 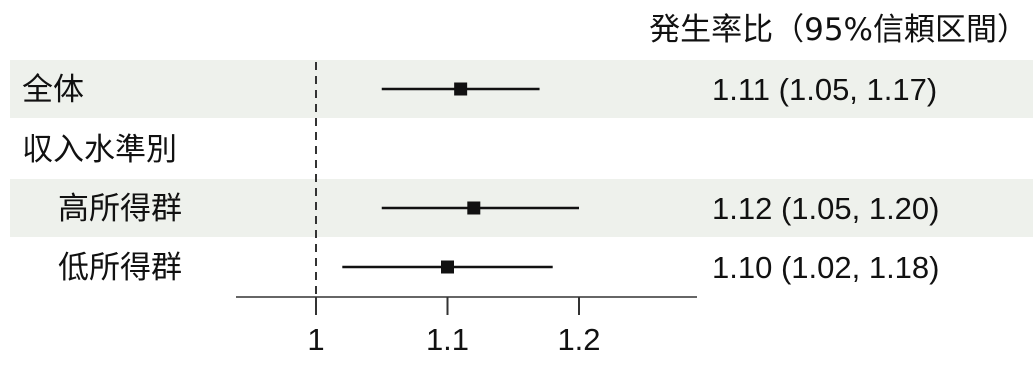 What do you see at coordinates (120, 268) in the screenshot?
I see `row-label: 低所得群` at bounding box center [120, 268].